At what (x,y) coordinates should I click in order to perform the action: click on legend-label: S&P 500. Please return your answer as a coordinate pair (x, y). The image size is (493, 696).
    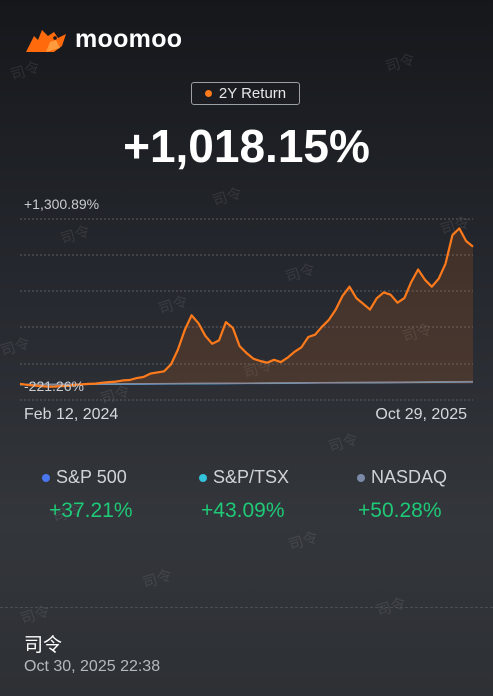
    Looking at the image, I should click on (91, 477).